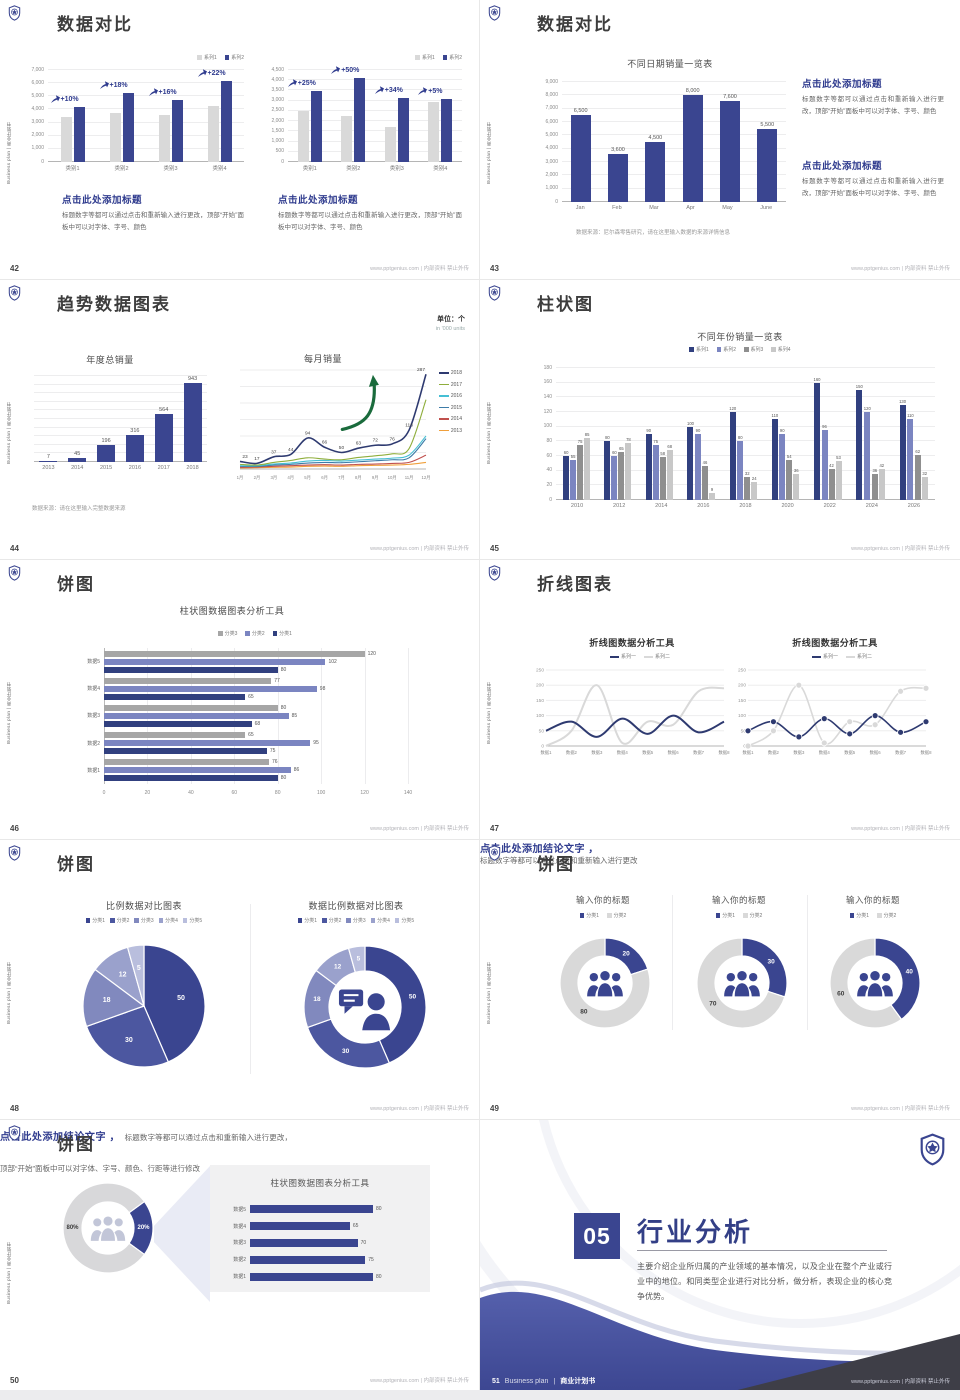 The height and width of the screenshot is (1400, 960). Describe the element at coordinates (243, 770) in the screenshot. I see `hbar-group: 数据1 76 86 80` at that location.